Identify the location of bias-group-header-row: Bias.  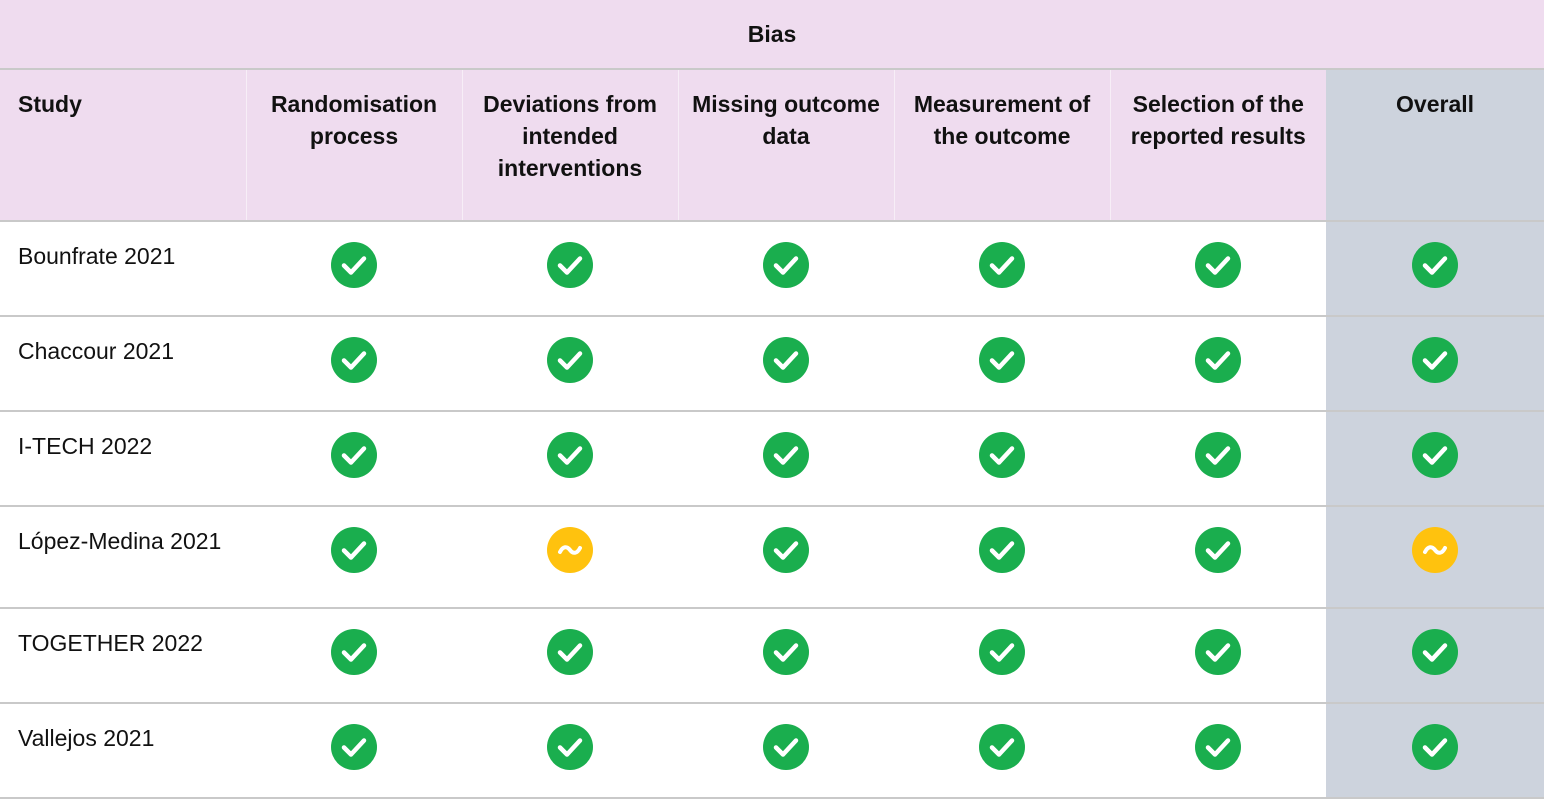
(772, 35).